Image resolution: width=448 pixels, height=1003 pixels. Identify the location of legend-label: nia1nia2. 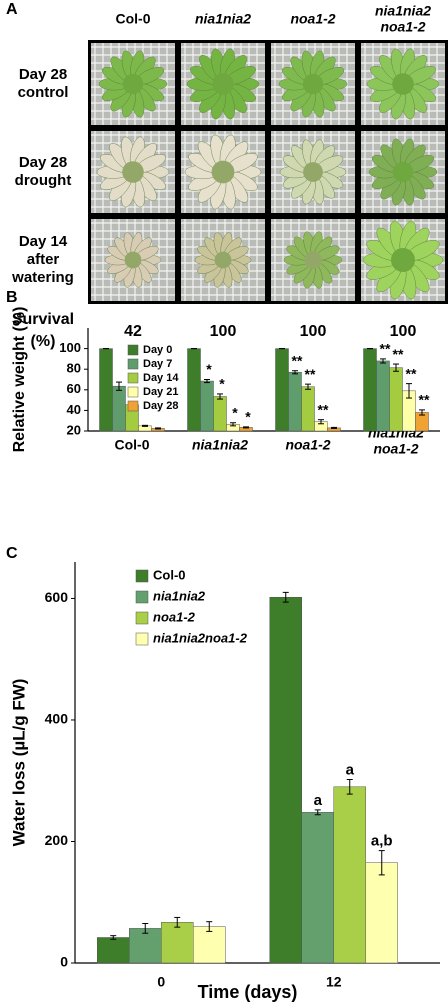
(179, 595).